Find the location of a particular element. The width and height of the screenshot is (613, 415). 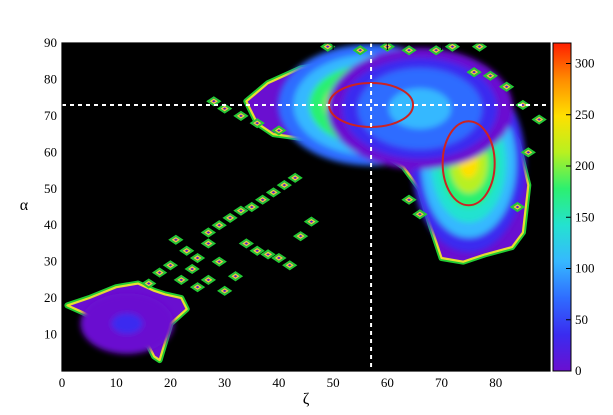

colorbar-scale is located at coordinates (562, 207).